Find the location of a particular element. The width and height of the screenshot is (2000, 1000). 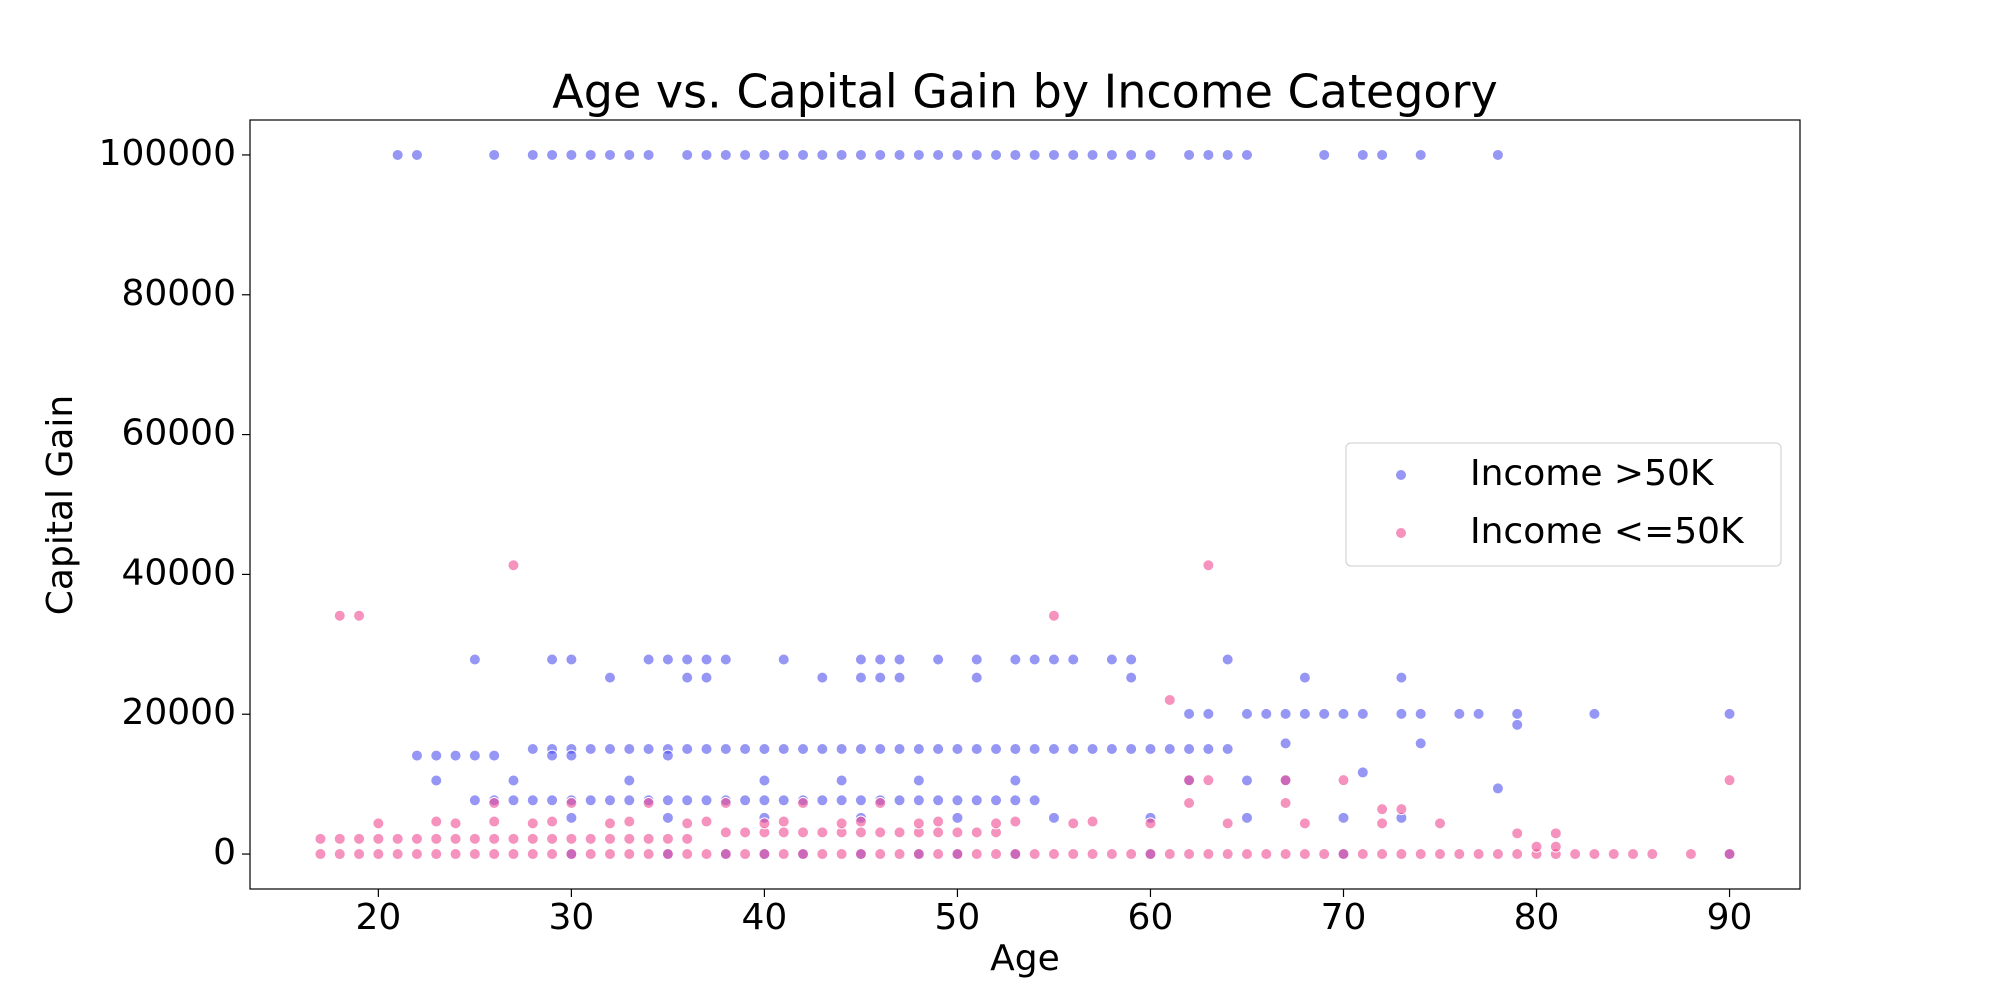

x-tick-label: 90 is located at coordinates (1730, 917).